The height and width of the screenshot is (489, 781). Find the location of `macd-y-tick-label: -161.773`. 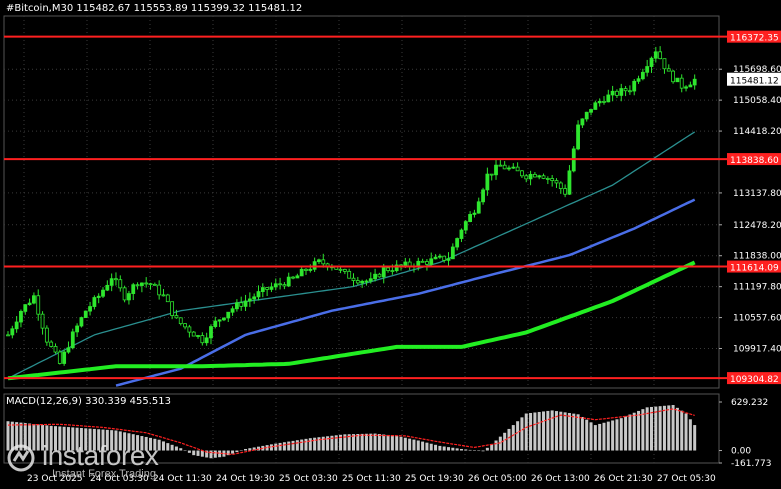

macd-y-tick-label: -161.773 is located at coordinates (751, 464).